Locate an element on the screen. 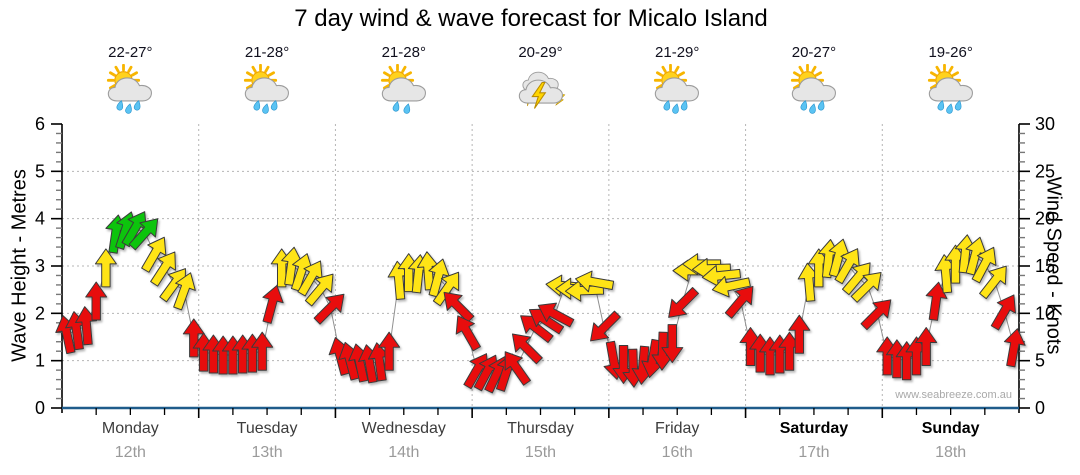 This screenshot has width=1080, height=475. svg-text: 6 is located at coordinates (40, 124).